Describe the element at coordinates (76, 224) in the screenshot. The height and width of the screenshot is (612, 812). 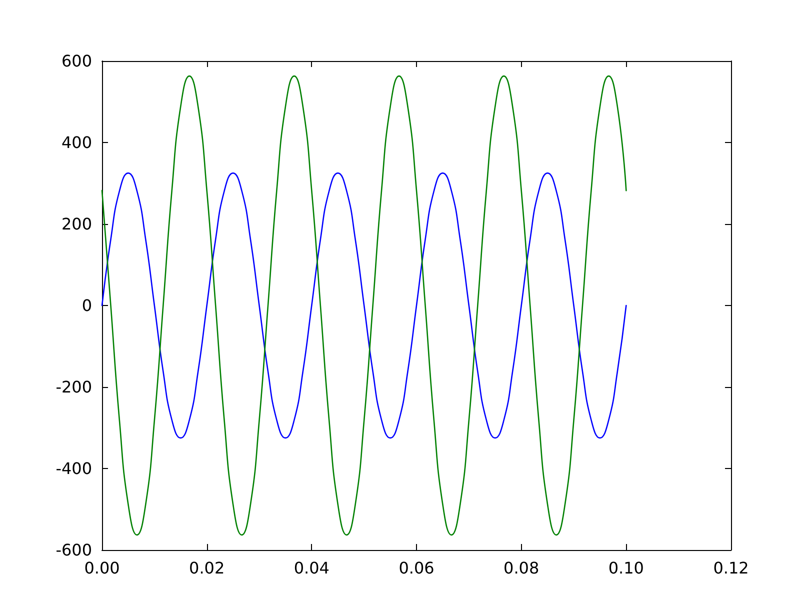
I see `y-tick-label: 200` at that location.